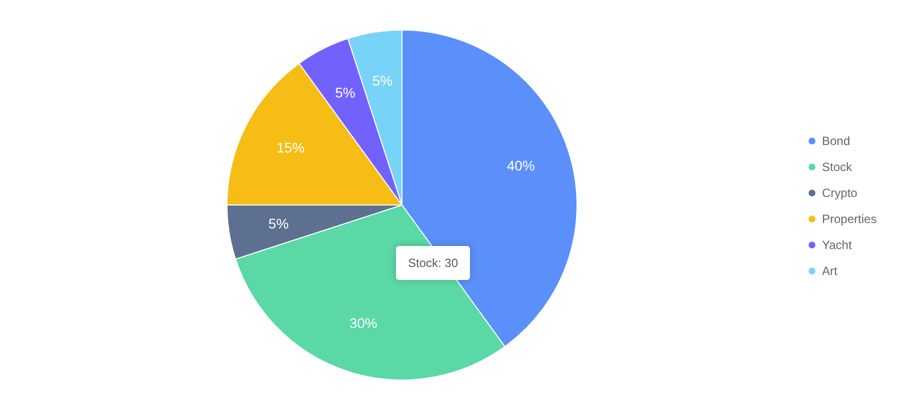 Image resolution: width=910 pixels, height=409 pixels. What do you see at coordinates (363, 322) in the screenshot?
I see `data-label: 30%` at bounding box center [363, 322].